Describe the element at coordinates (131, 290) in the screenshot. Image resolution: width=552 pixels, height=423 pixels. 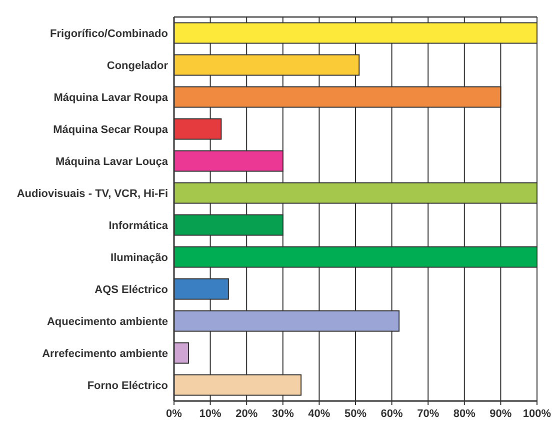
I see `y-tick-label: AQS Eléctrico` at that location.